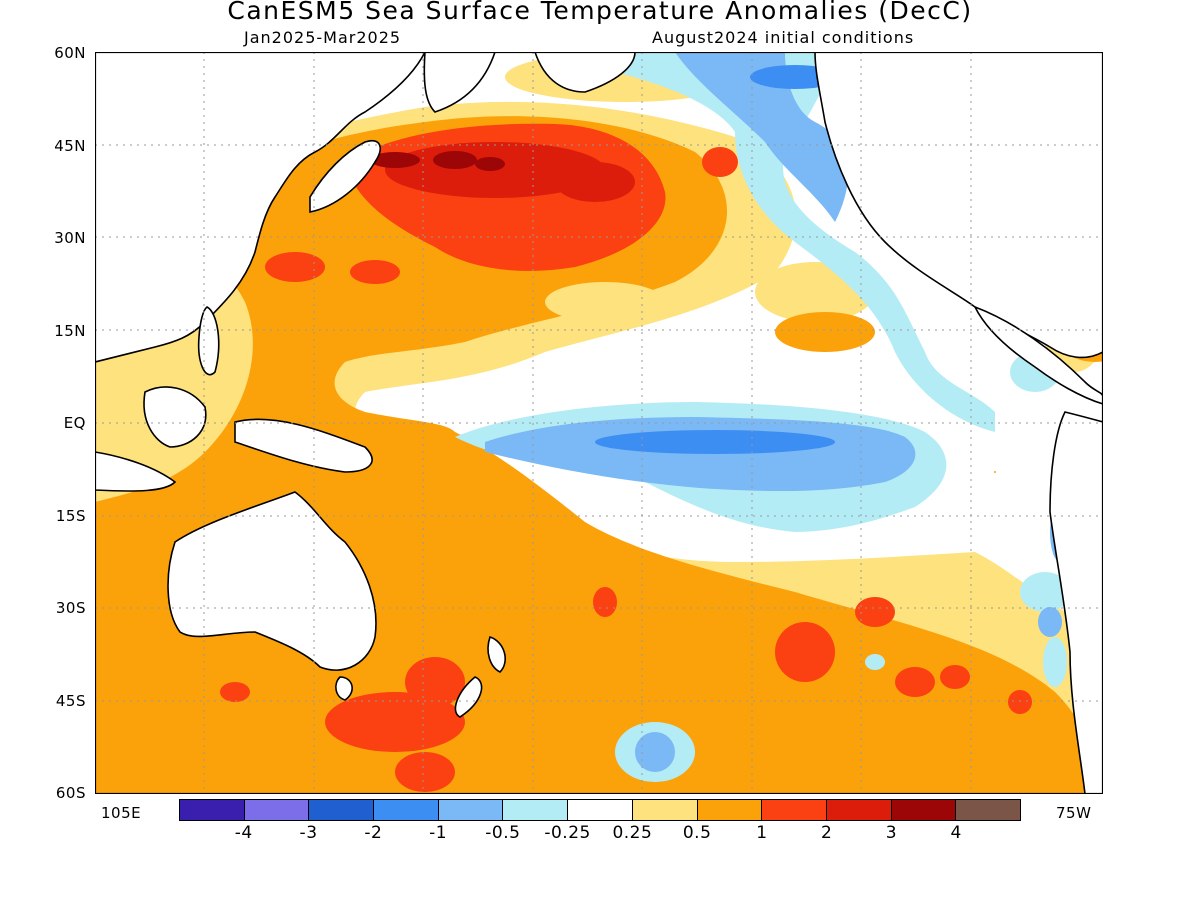  Describe the element at coordinates (783, 37) in the screenshot. I see `init-conditions-subtitle: August2024 initial conditions` at that location.